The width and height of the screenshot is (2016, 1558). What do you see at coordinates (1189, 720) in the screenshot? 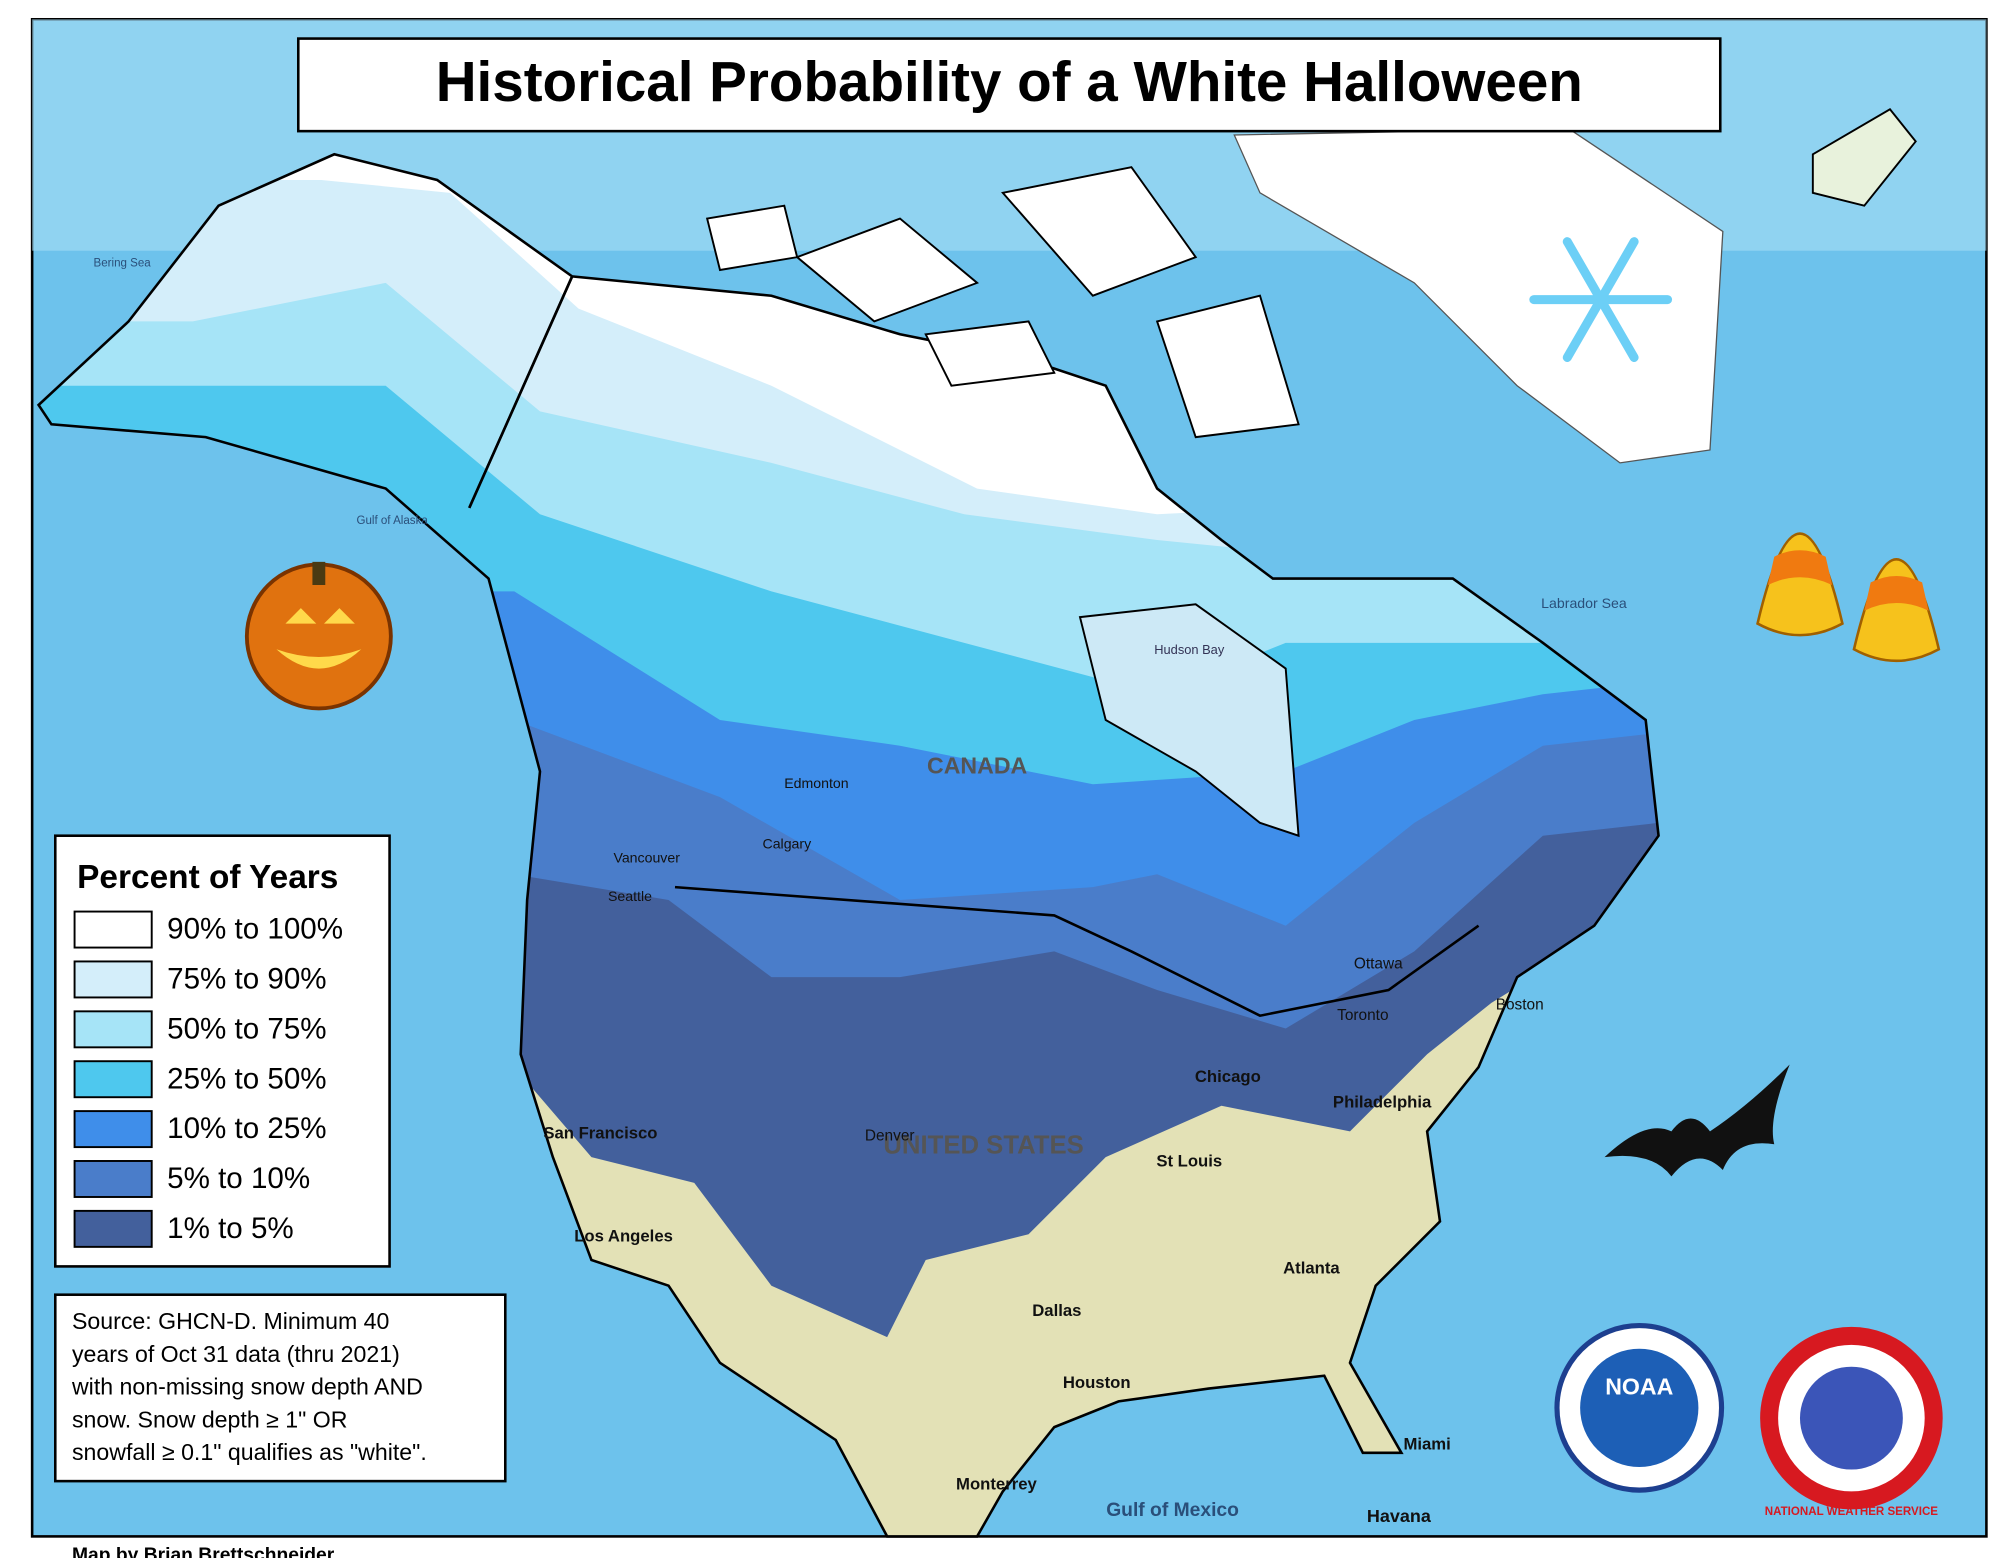
I see `hudson-bay` at bounding box center [1189, 720].